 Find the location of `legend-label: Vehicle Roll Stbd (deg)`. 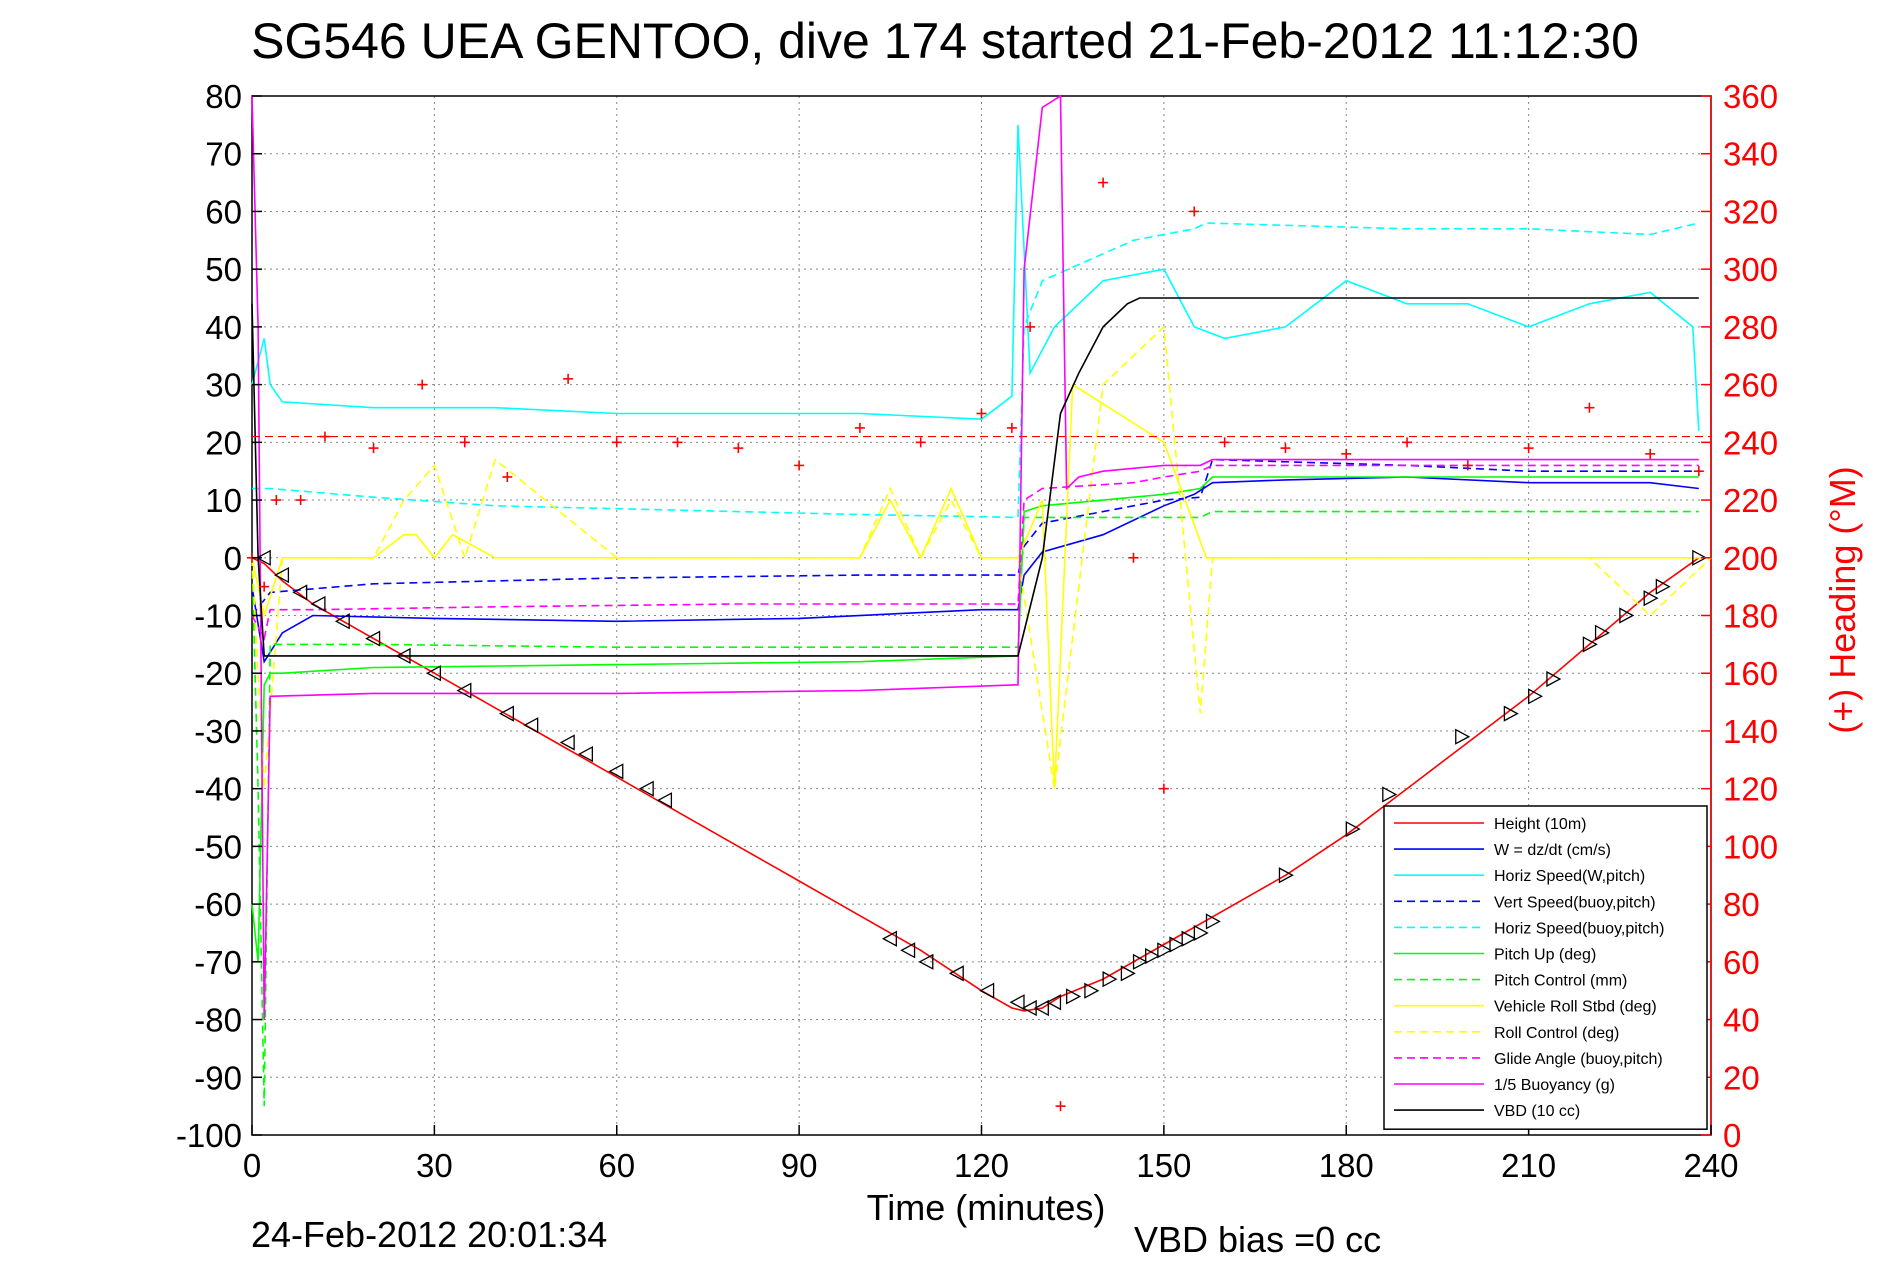

legend-label: Vehicle Roll Stbd (deg) is located at coordinates (1575, 1007).